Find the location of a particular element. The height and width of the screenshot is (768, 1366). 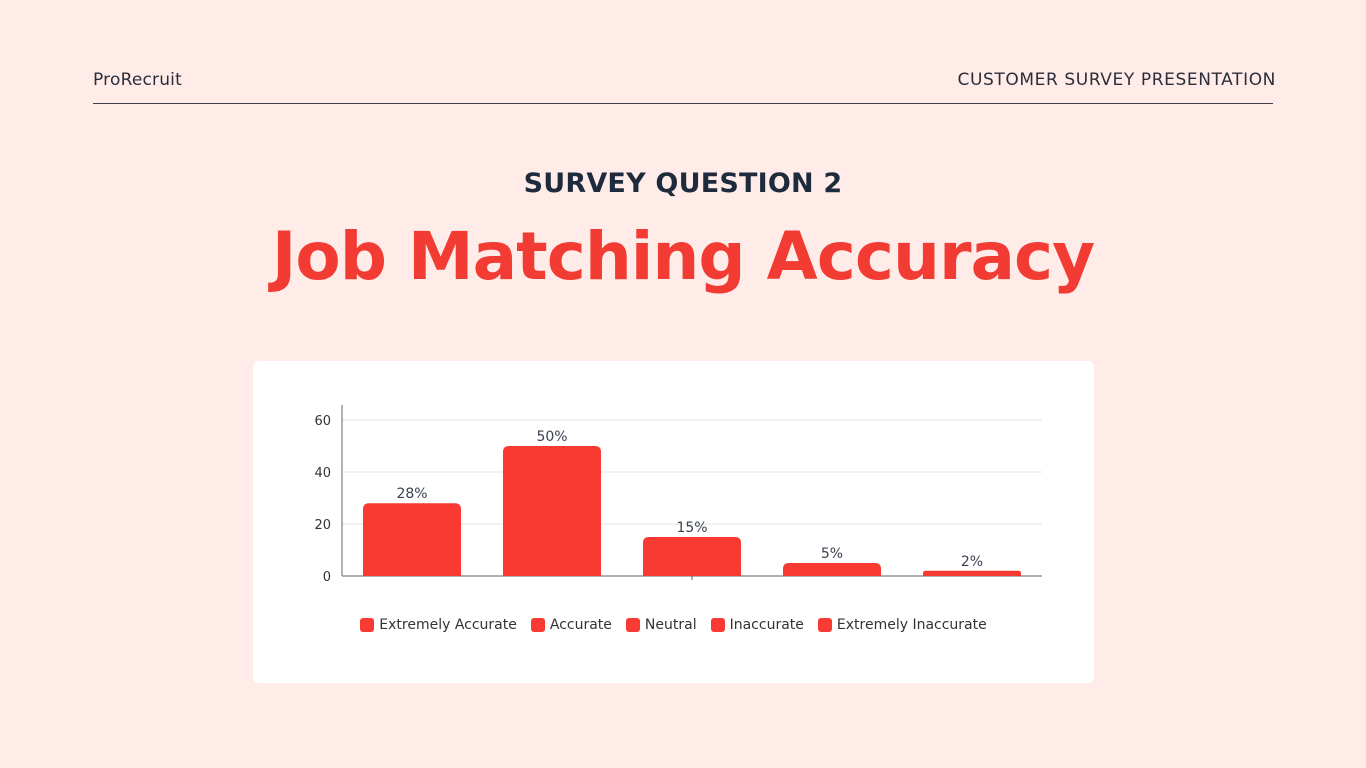

legend-item: Accurate is located at coordinates (571, 625).